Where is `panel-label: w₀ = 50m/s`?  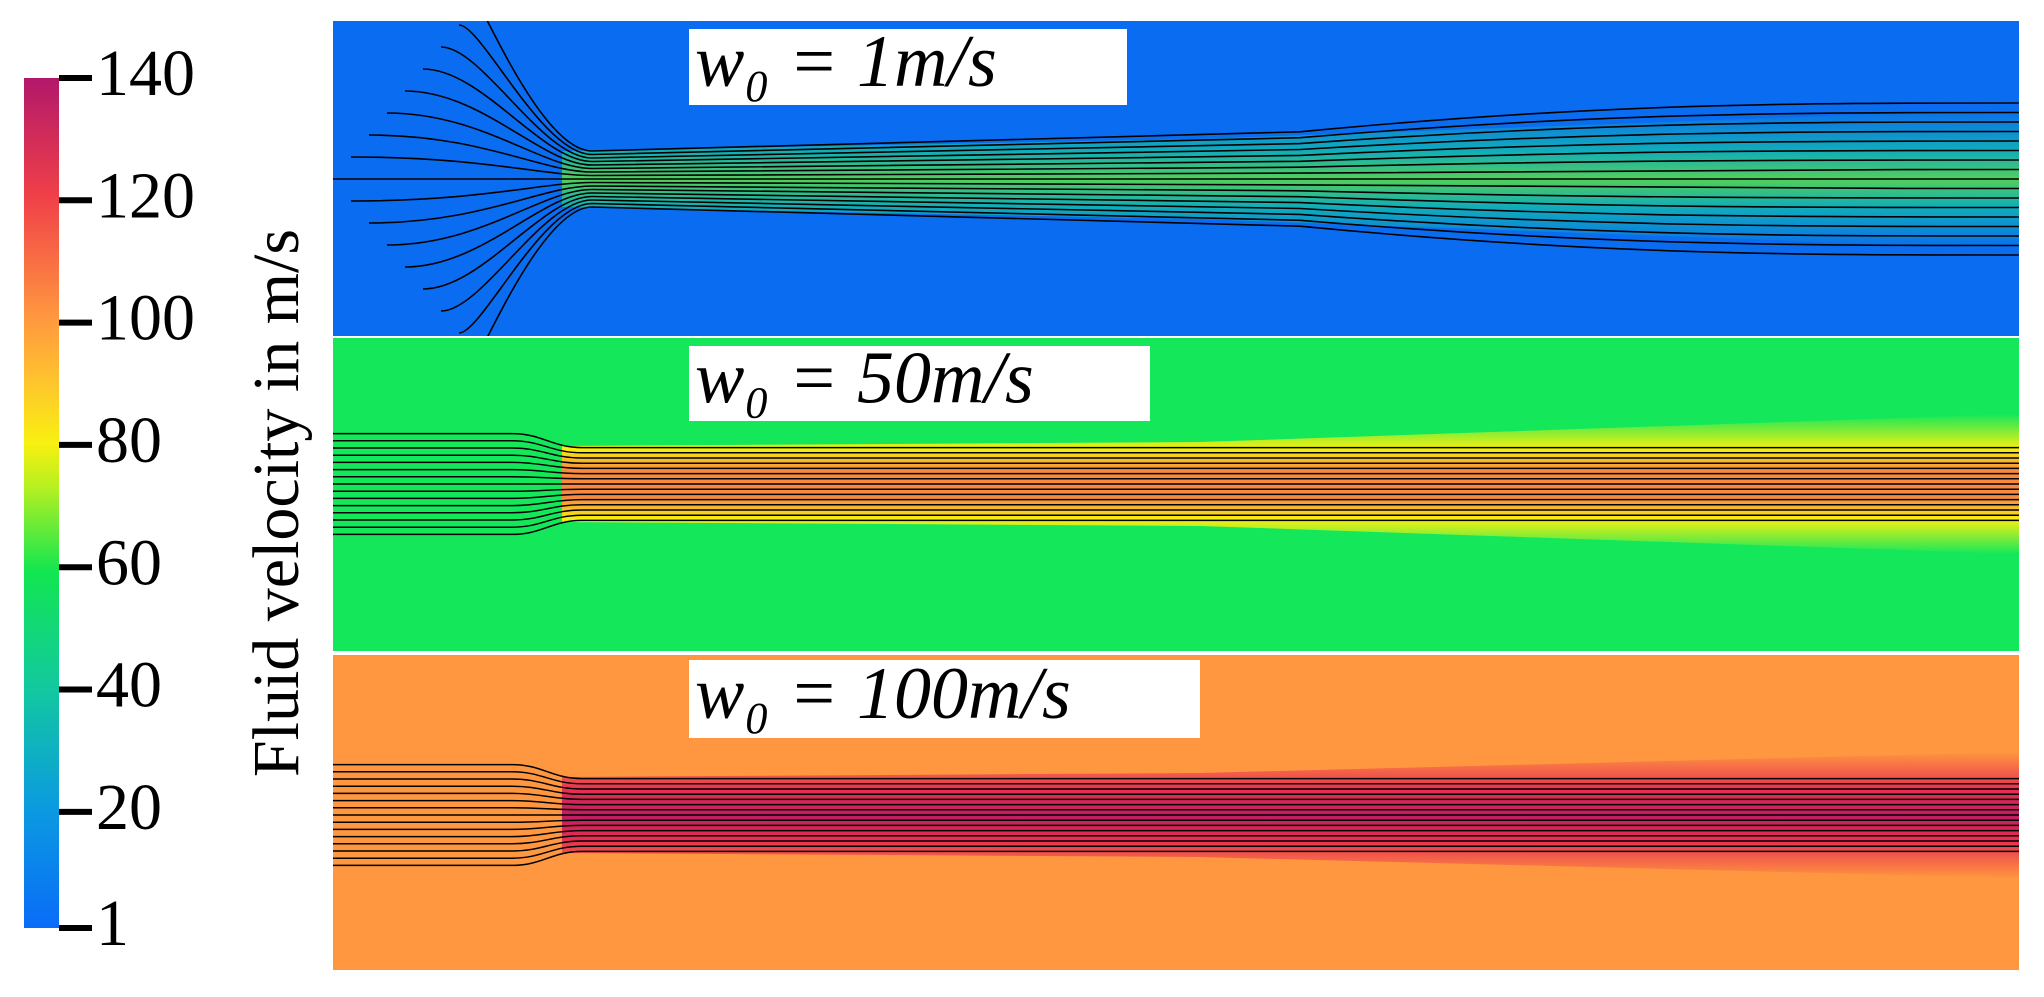
panel-label: w₀ = 50m/s is located at coordinates (864, 378).